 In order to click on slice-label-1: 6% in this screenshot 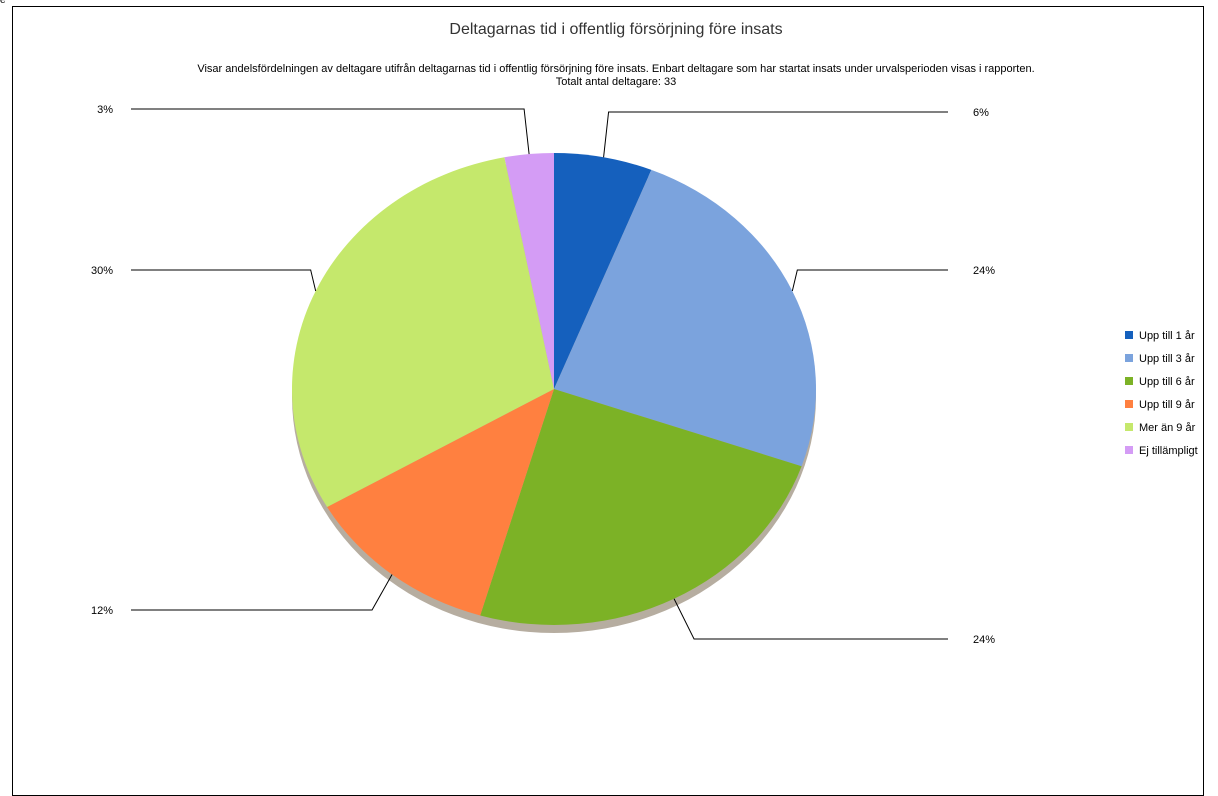, I will do `click(981, 113)`.